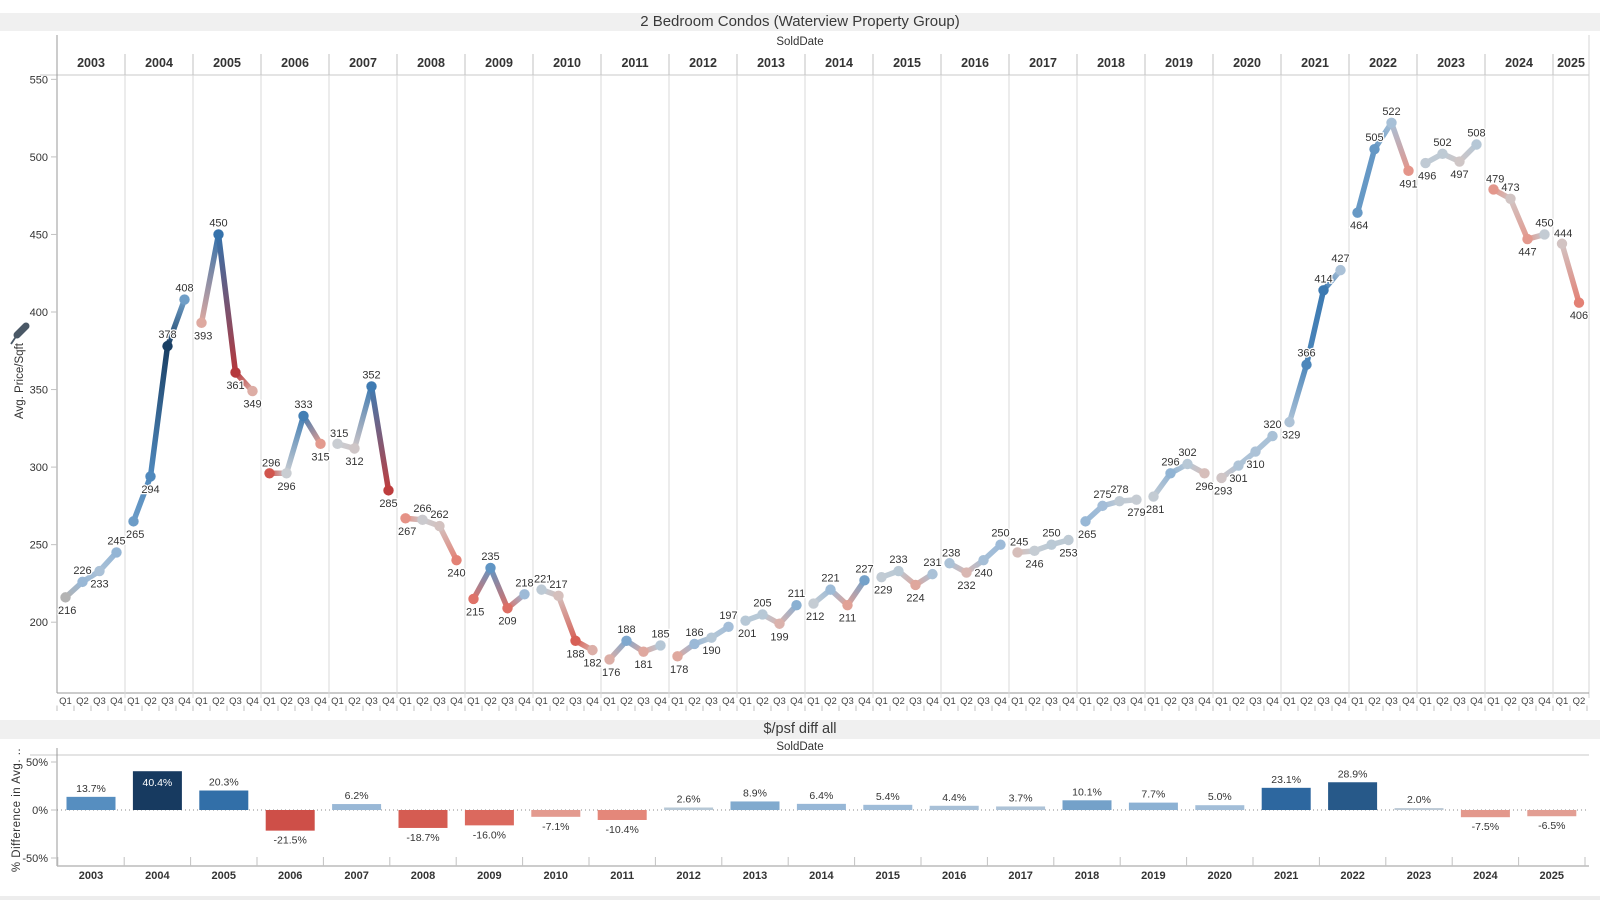 The height and width of the screenshot is (916, 1600). What do you see at coordinates (1552, 813) in the screenshot?
I see `bar-2025` at bounding box center [1552, 813].